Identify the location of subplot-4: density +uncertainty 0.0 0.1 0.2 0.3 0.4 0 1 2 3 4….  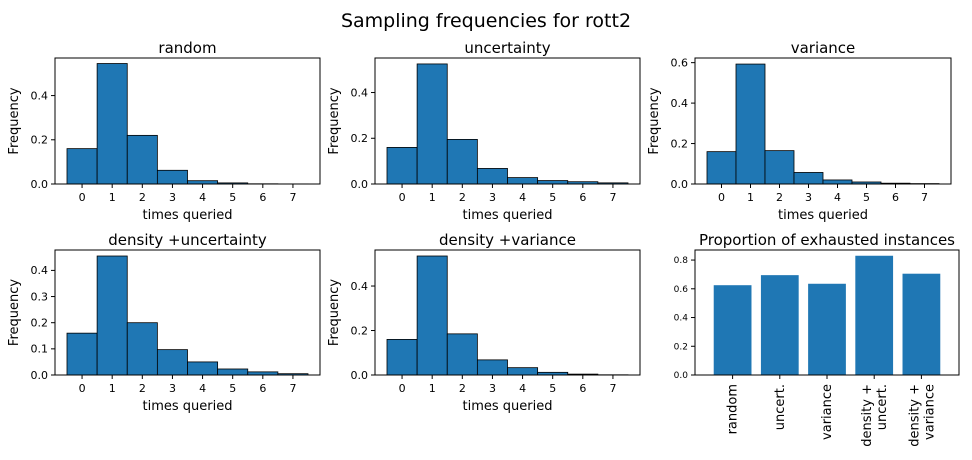
(164, 322).